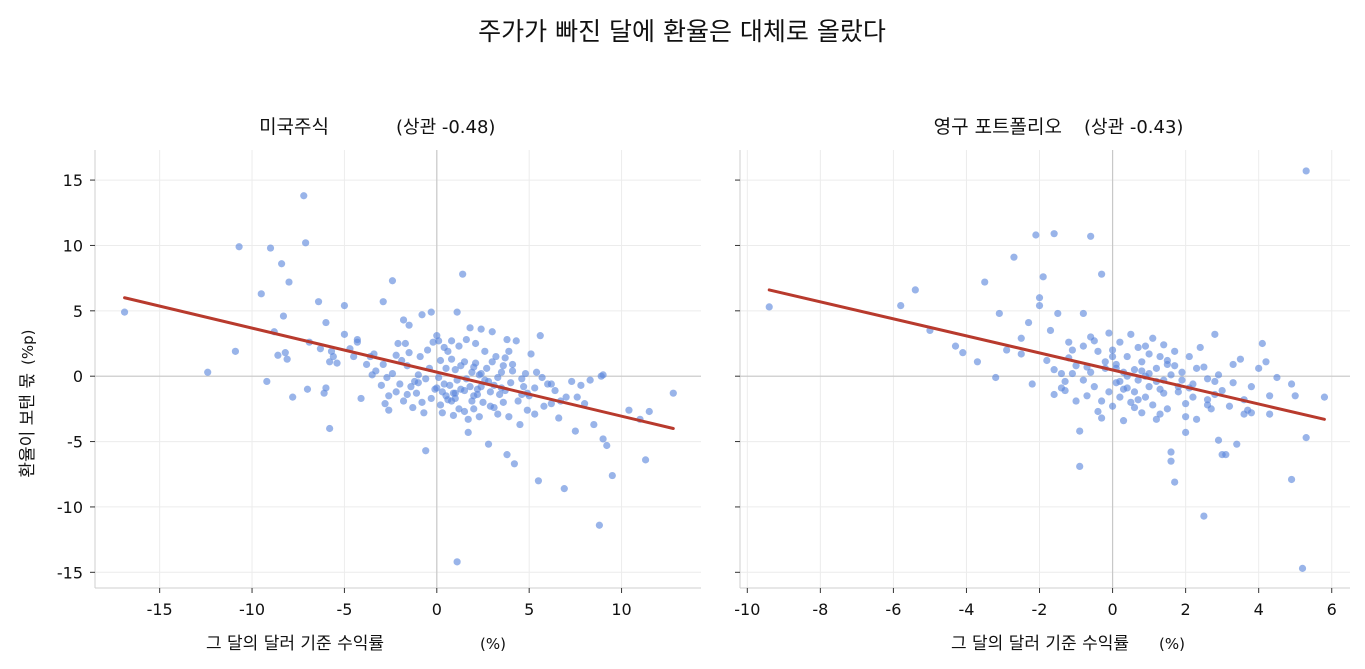  What do you see at coordinates (1040, 609) in the screenshot?
I see `x-tick-label: -2` at bounding box center [1040, 609].